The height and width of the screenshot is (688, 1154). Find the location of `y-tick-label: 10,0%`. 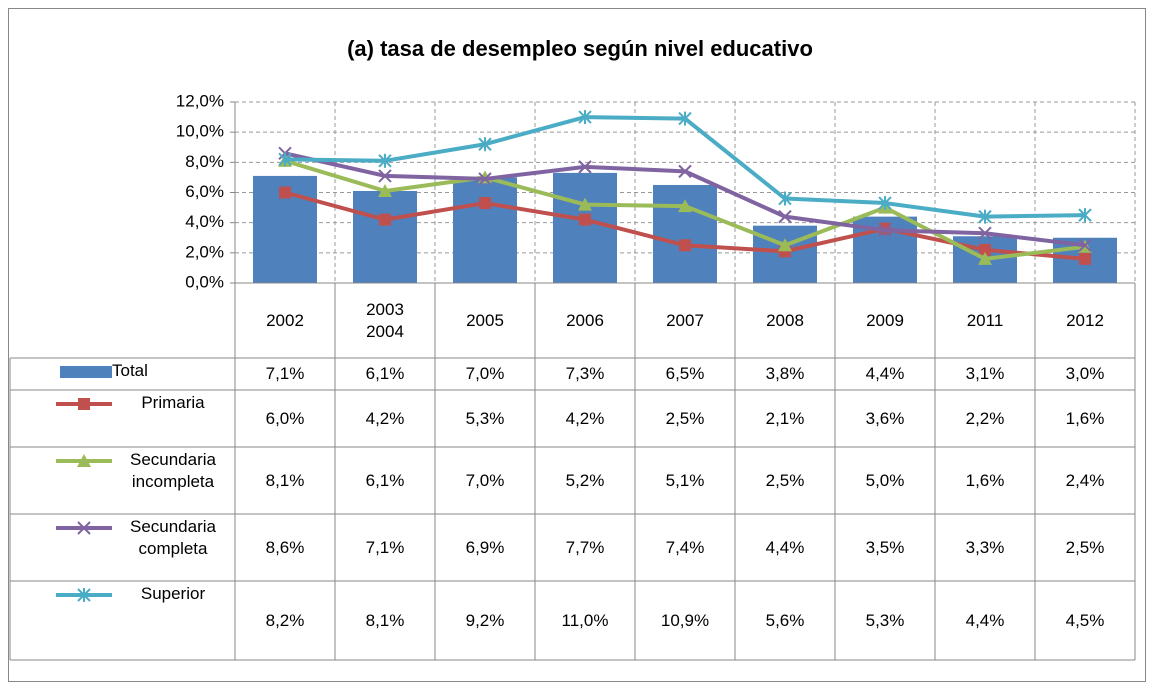

y-tick-label: 10,0% is located at coordinates (200, 131).